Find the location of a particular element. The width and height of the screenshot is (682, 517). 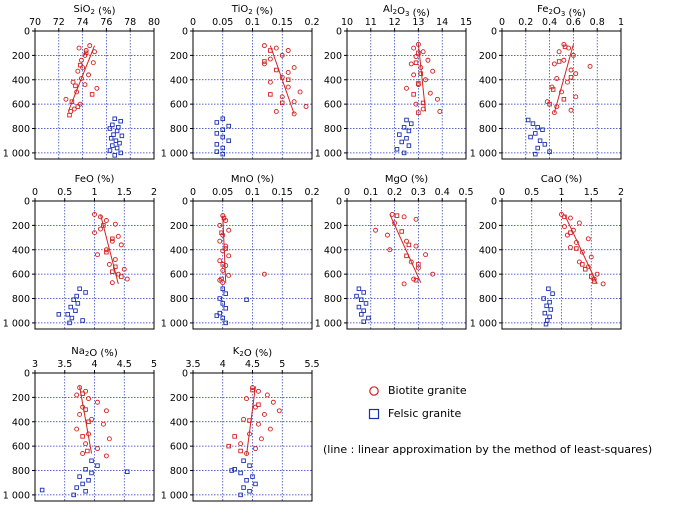

x-tick-label: 1.5 is located at coordinates (591, 192).